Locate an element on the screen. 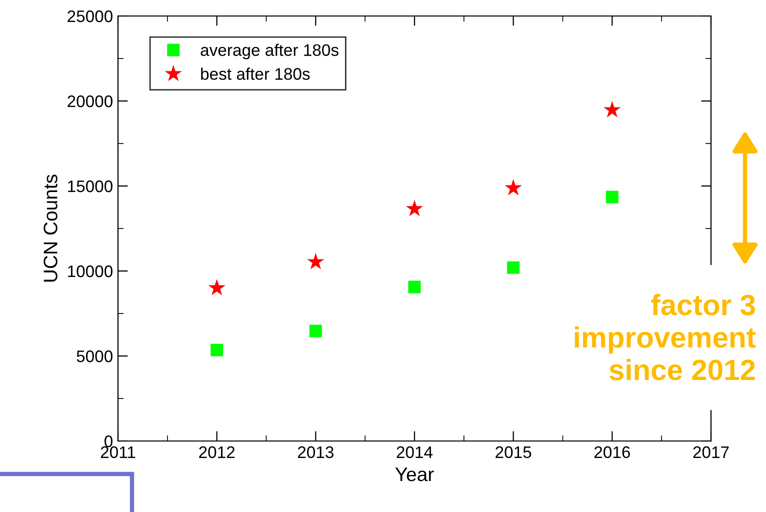  legend-label: average after 180s is located at coordinates (269, 52).